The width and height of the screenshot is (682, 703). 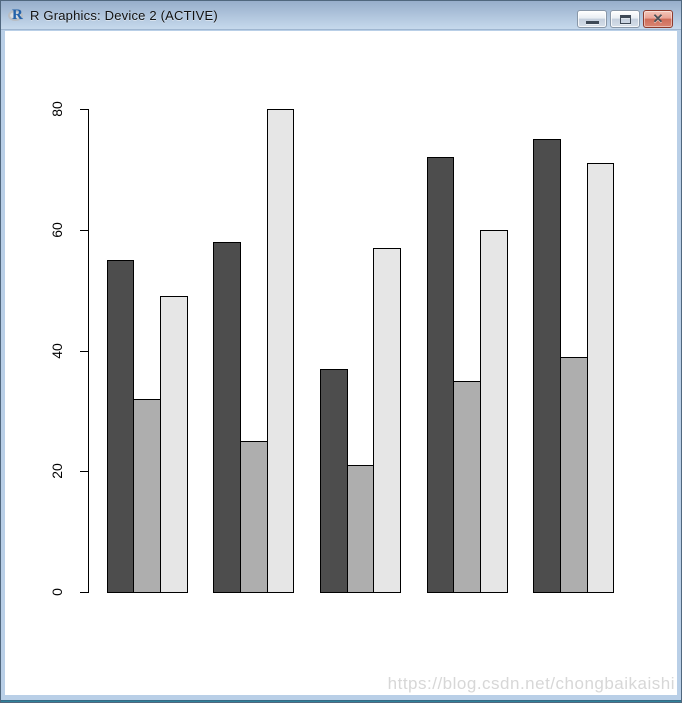 I want to click on y-axis-tick-label: 0, so click(x=57, y=592).